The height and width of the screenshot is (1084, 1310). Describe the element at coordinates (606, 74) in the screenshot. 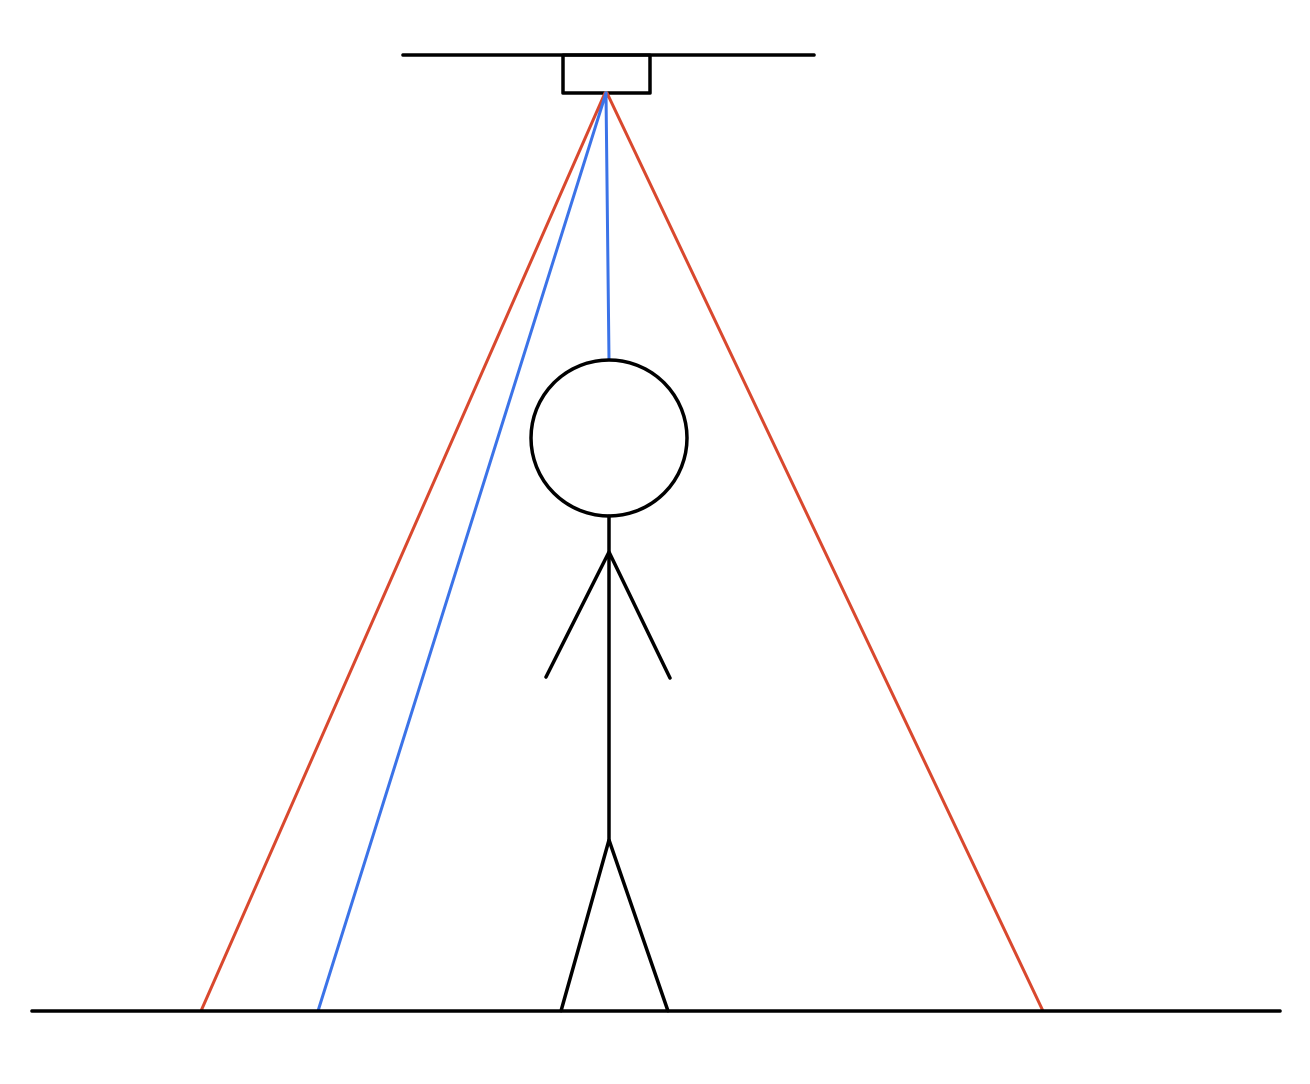

I see `ceiling-sensor-box` at that location.